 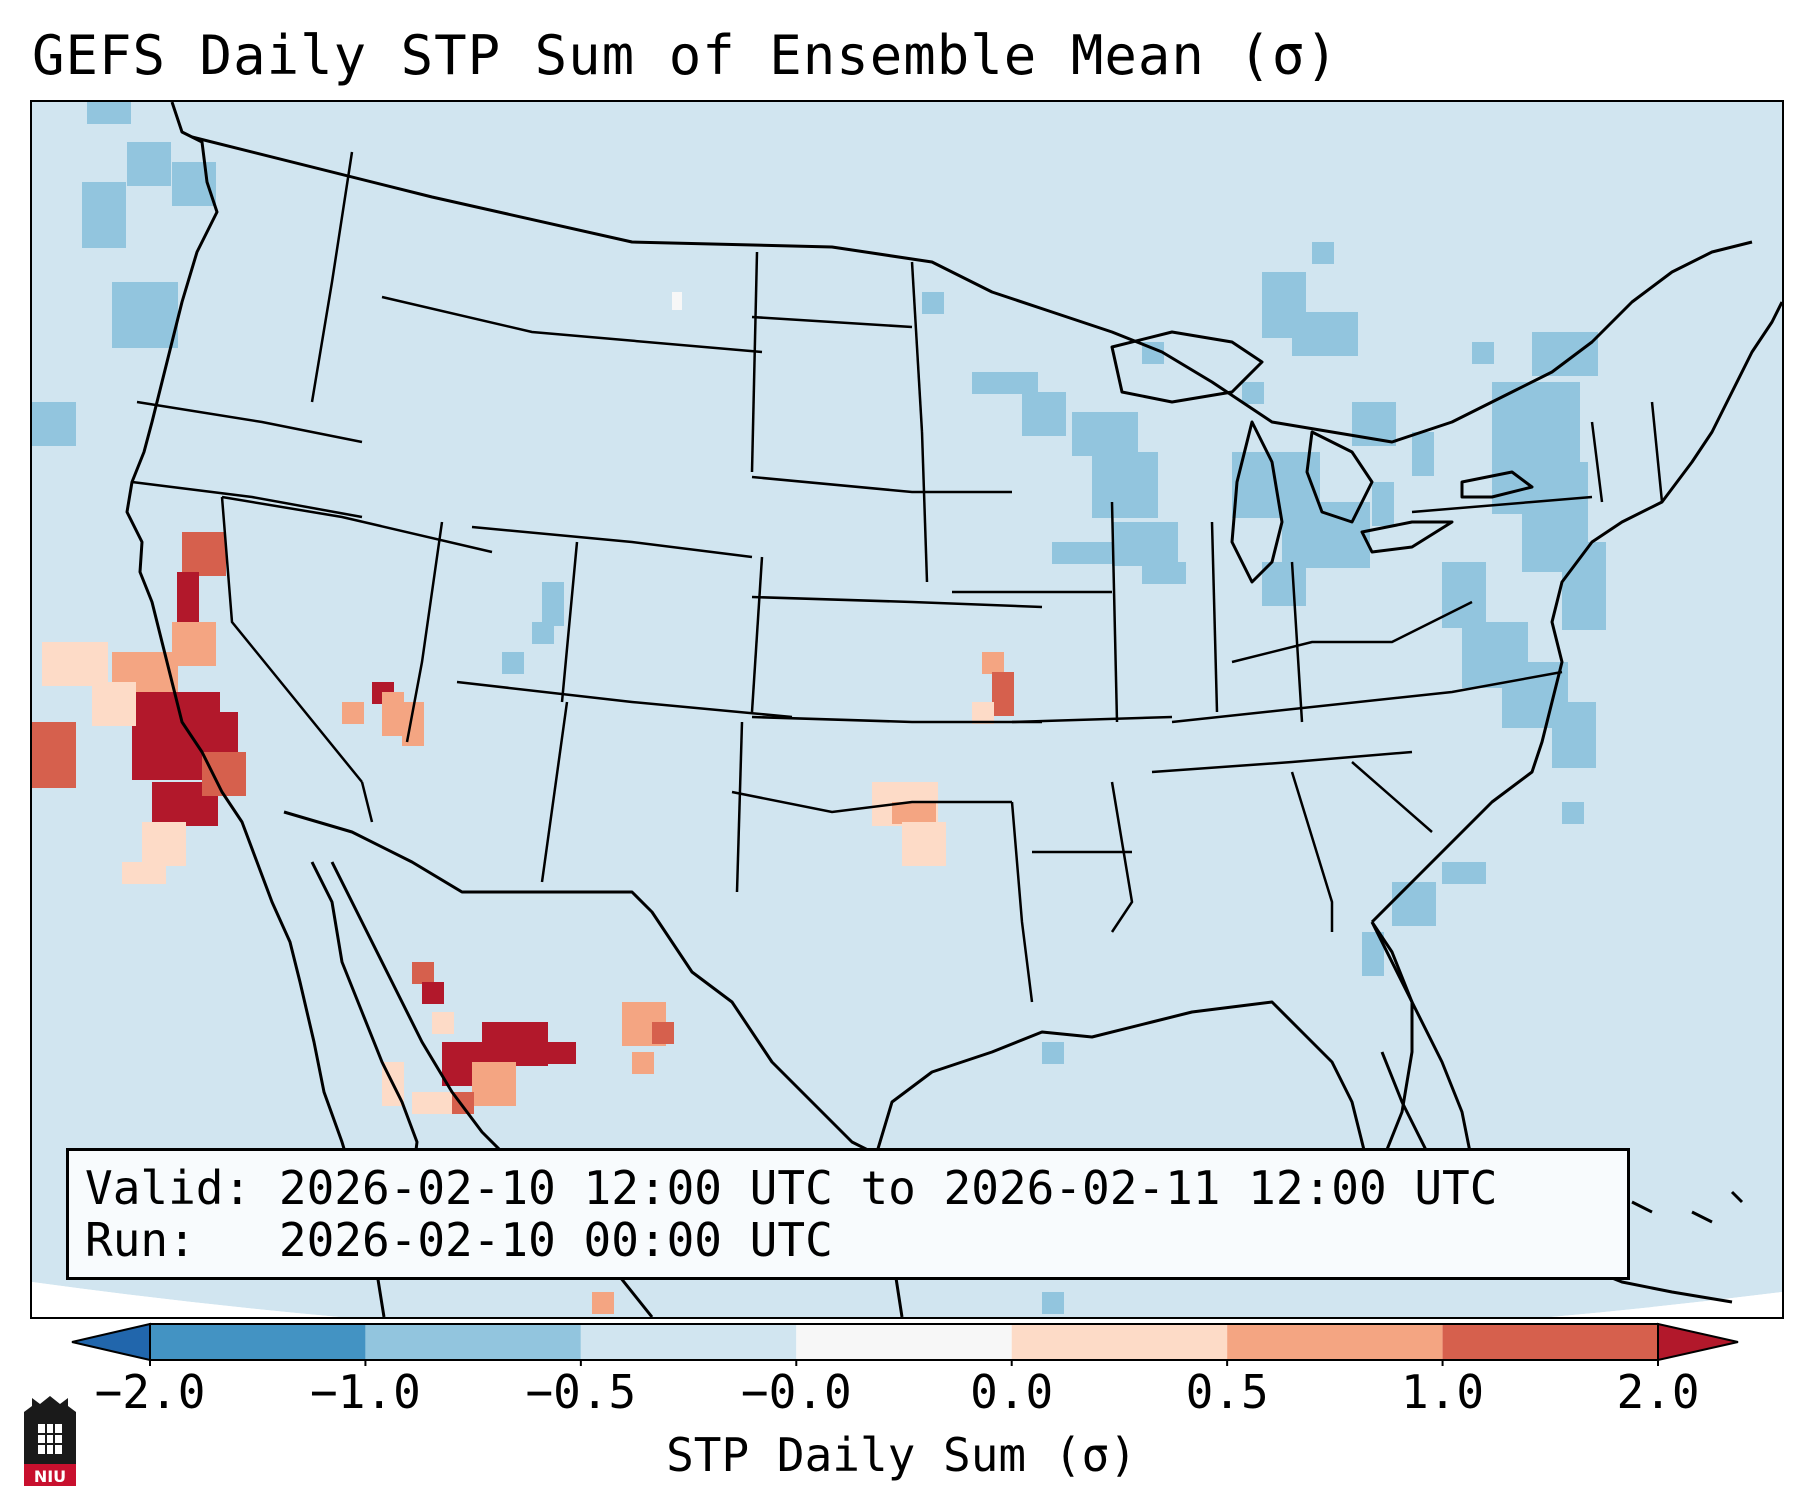 I want to click on run-line: Run: 2026-02-10 00:00 UTC, so click(x=459, y=1240).